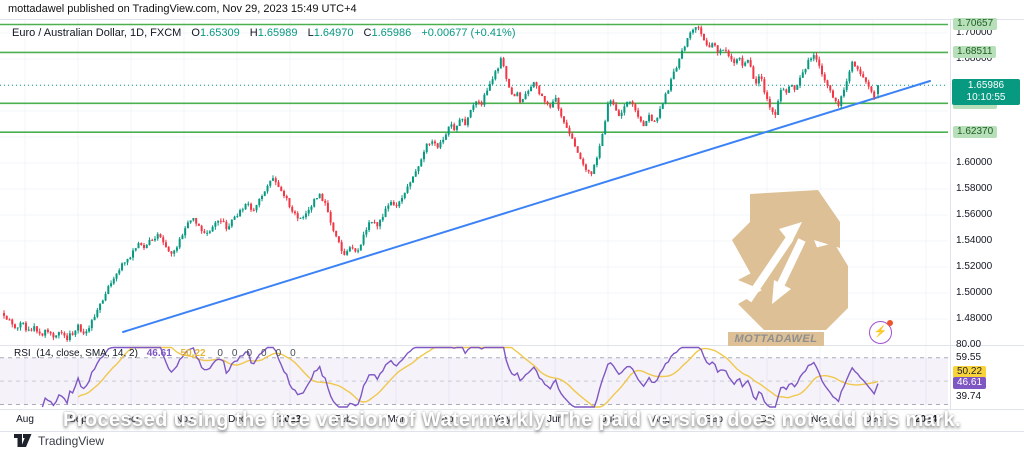 This screenshot has height=456, width=1024. What do you see at coordinates (343, 419) in the screenshot?
I see `month-label: Feb` at bounding box center [343, 419].